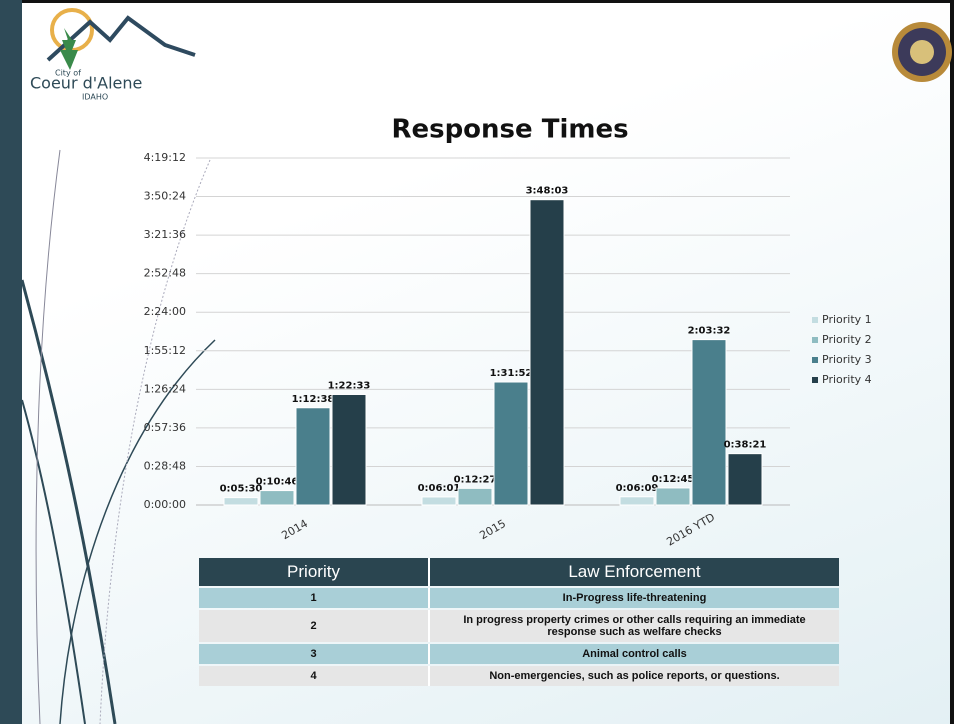 This screenshot has height=724, width=954. Describe the element at coordinates (11, 362) in the screenshot. I see `side-bar` at that location.